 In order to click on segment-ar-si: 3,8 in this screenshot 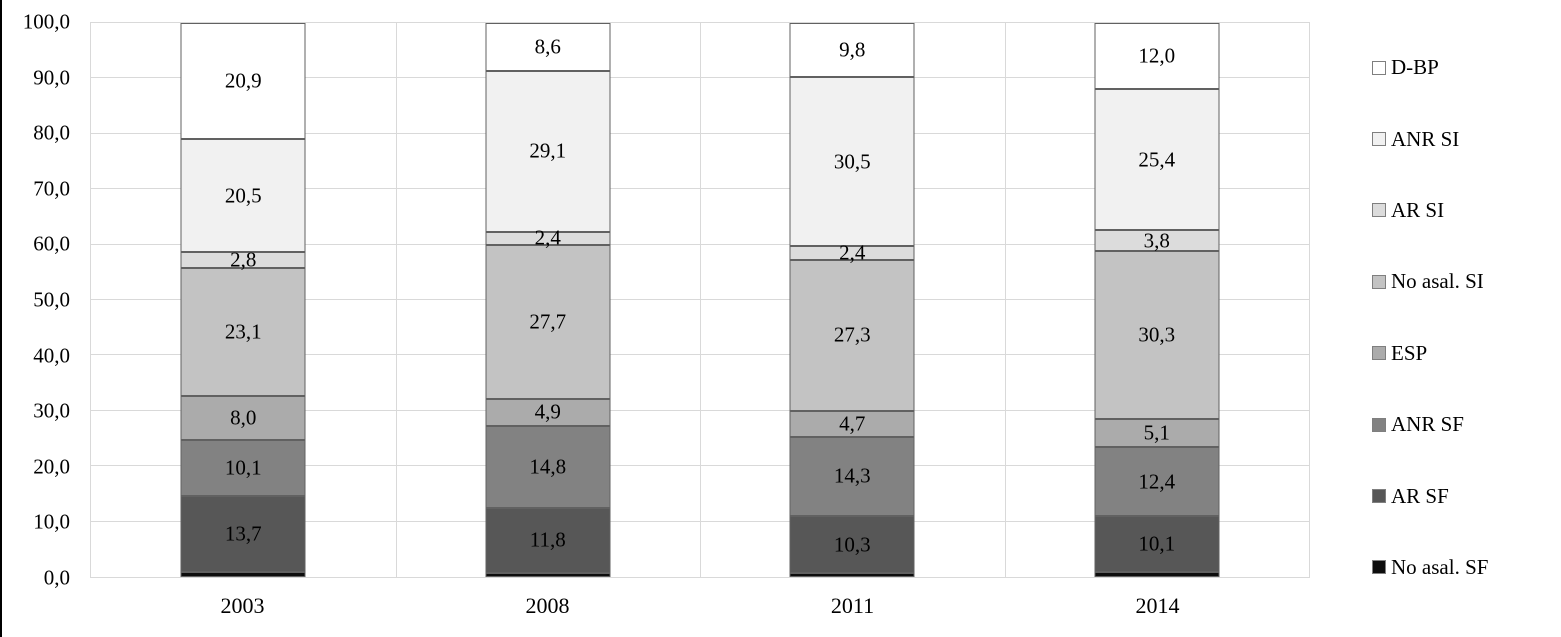, I will do `click(1157, 240)`.